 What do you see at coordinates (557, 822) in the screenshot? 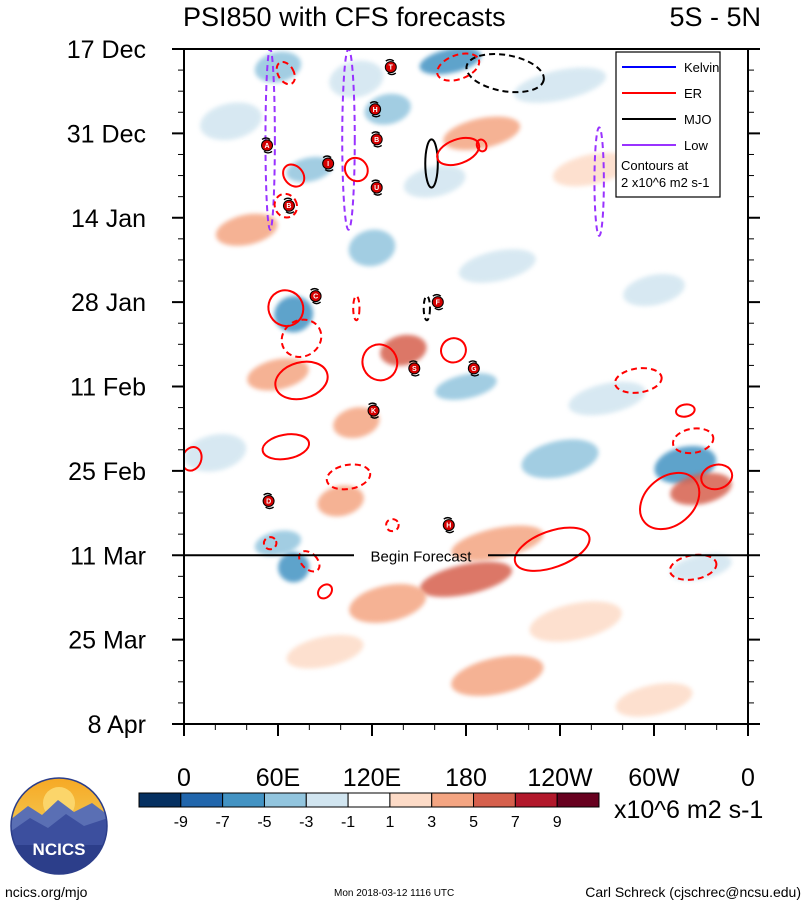
I see `colorbar-tick-label: 9` at bounding box center [557, 822].